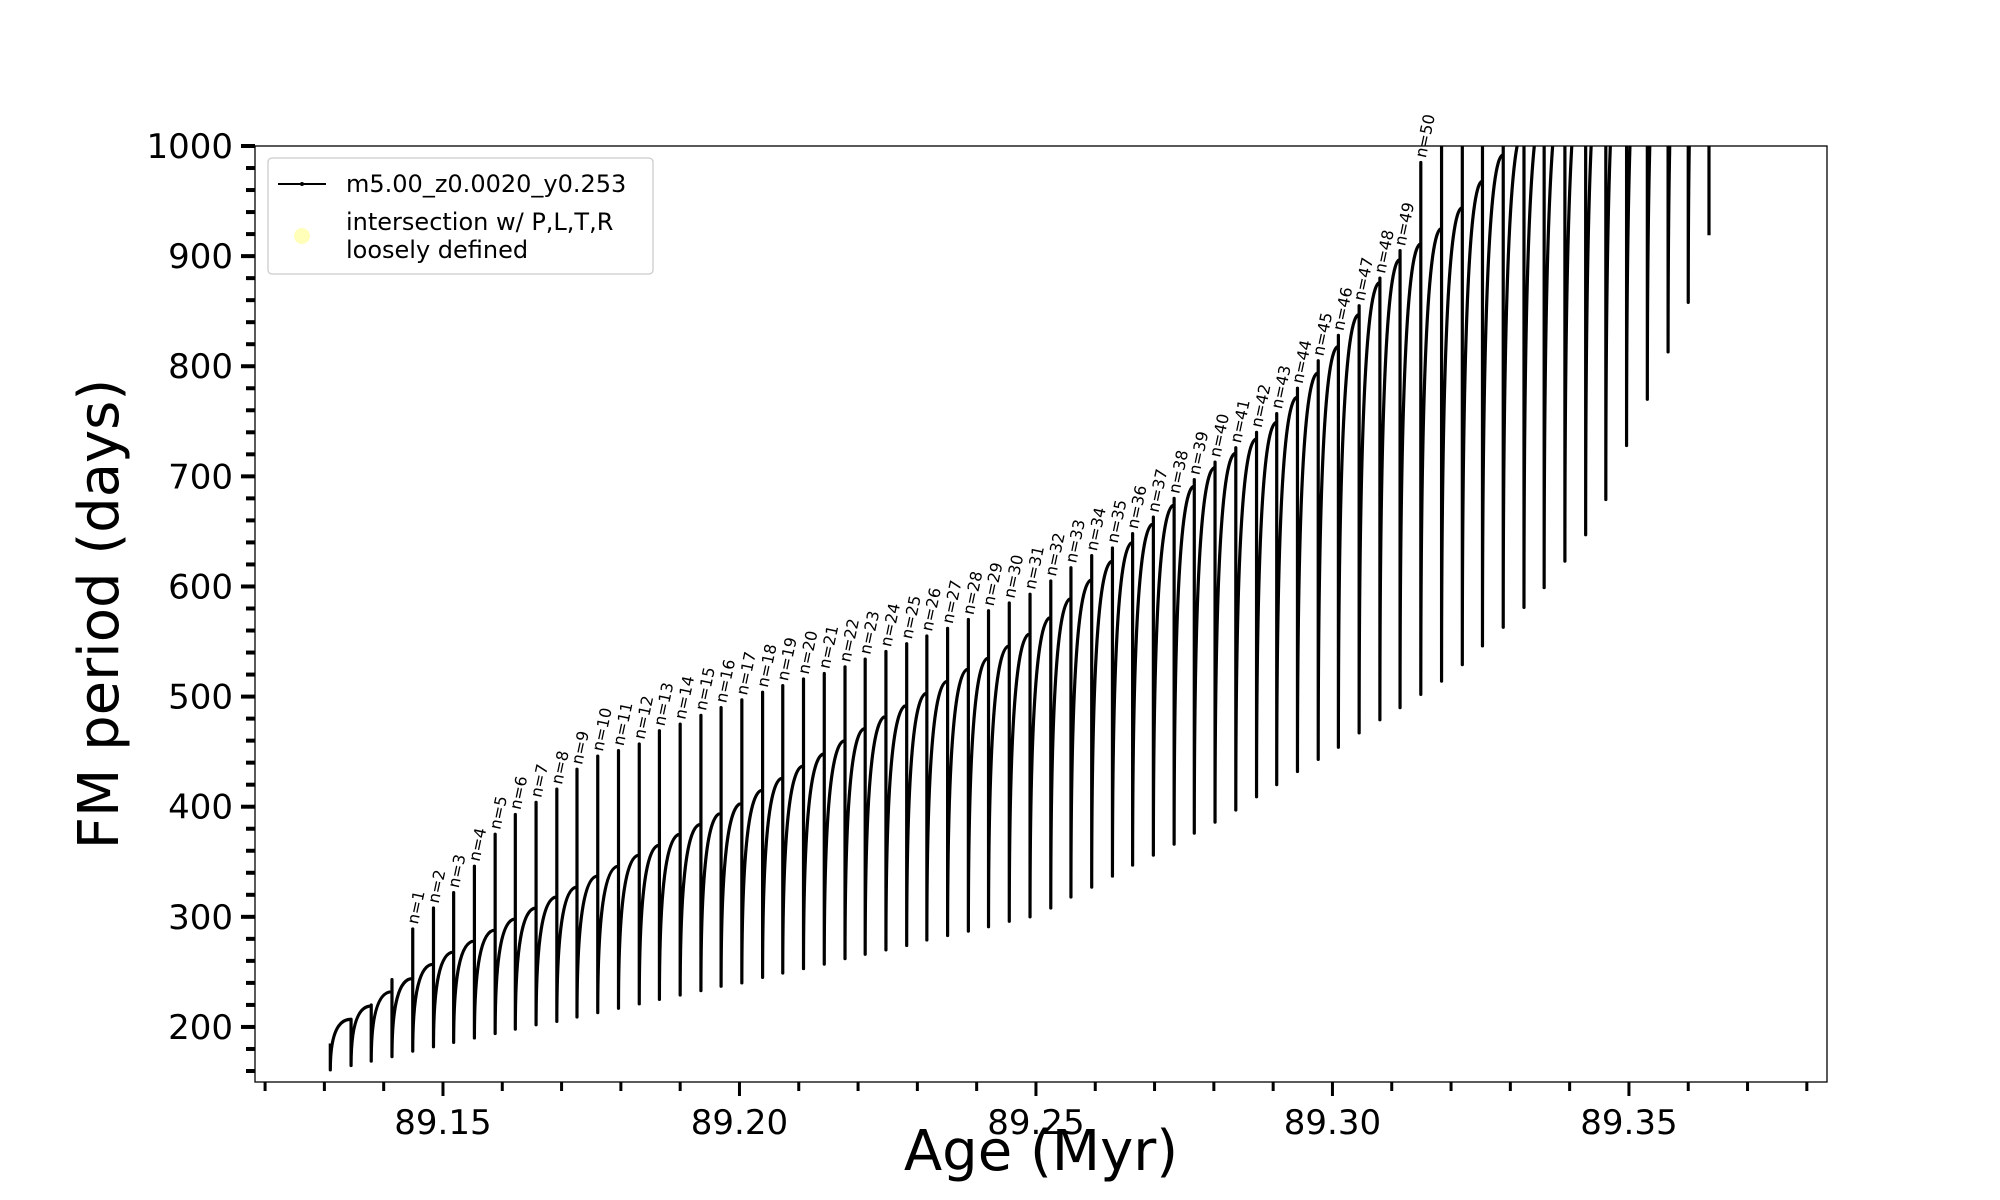 This screenshot has height=1200, width=2000. Describe the element at coordinates (200, 698) in the screenshot. I see `y-tick-label: 500` at that location.